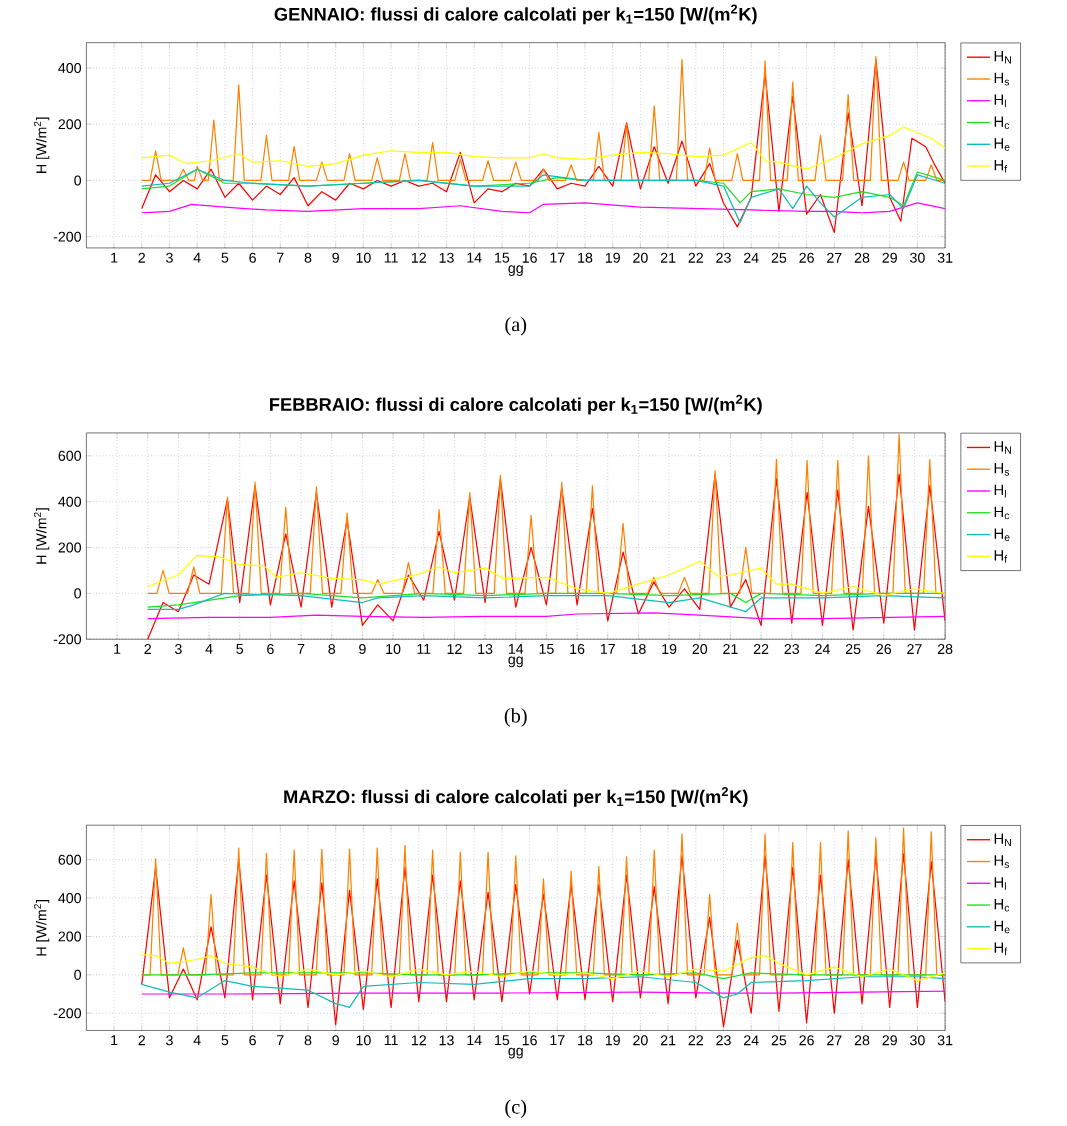 Image resolution: width=1067 pixels, height=1126 pixels. Describe the element at coordinates (516, 649) in the screenshot. I see `x-tick-label: 14` at that location.